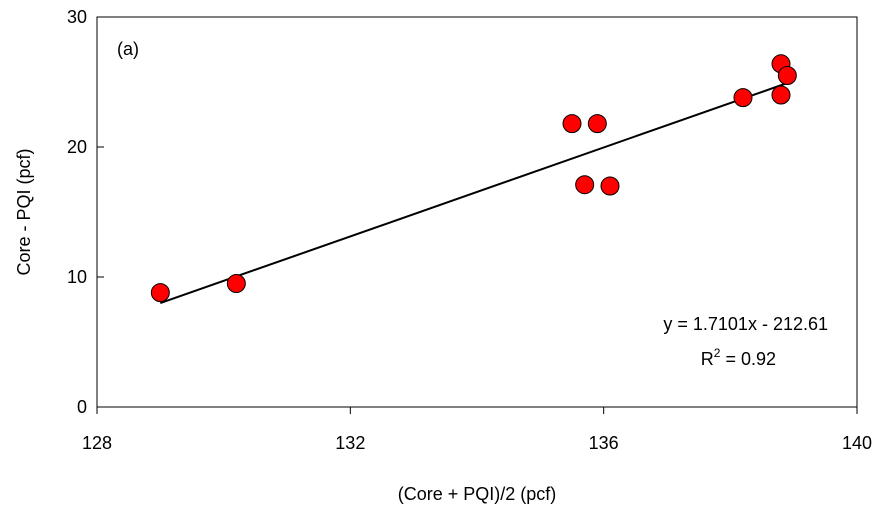 The image size is (883, 516). Describe the element at coordinates (350, 443) in the screenshot. I see `x-tick-label: 132` at that location.